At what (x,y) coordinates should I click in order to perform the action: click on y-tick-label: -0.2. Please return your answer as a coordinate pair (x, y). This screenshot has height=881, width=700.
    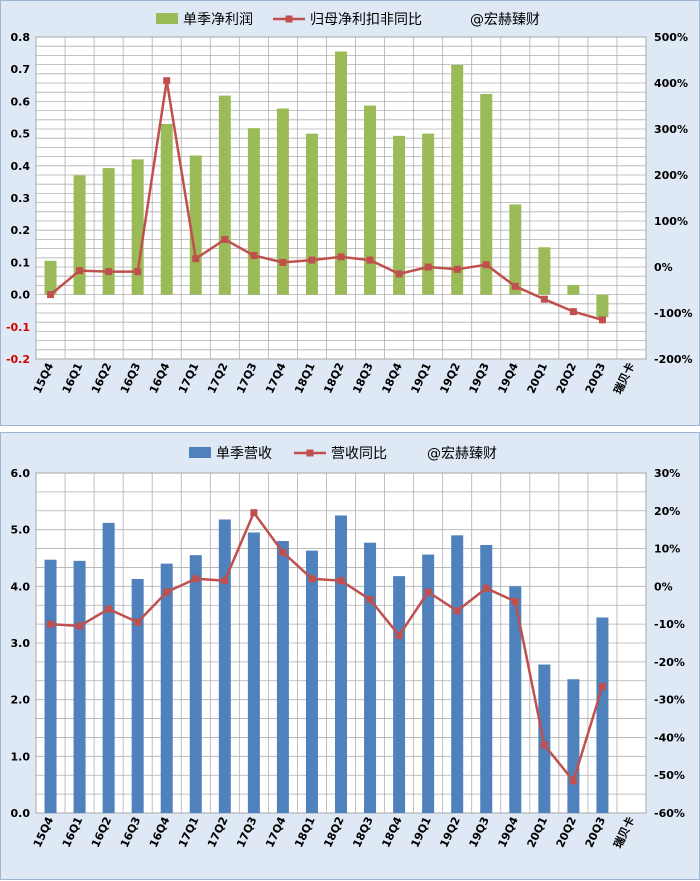
    Looking at the image, I should click on (18, 359).